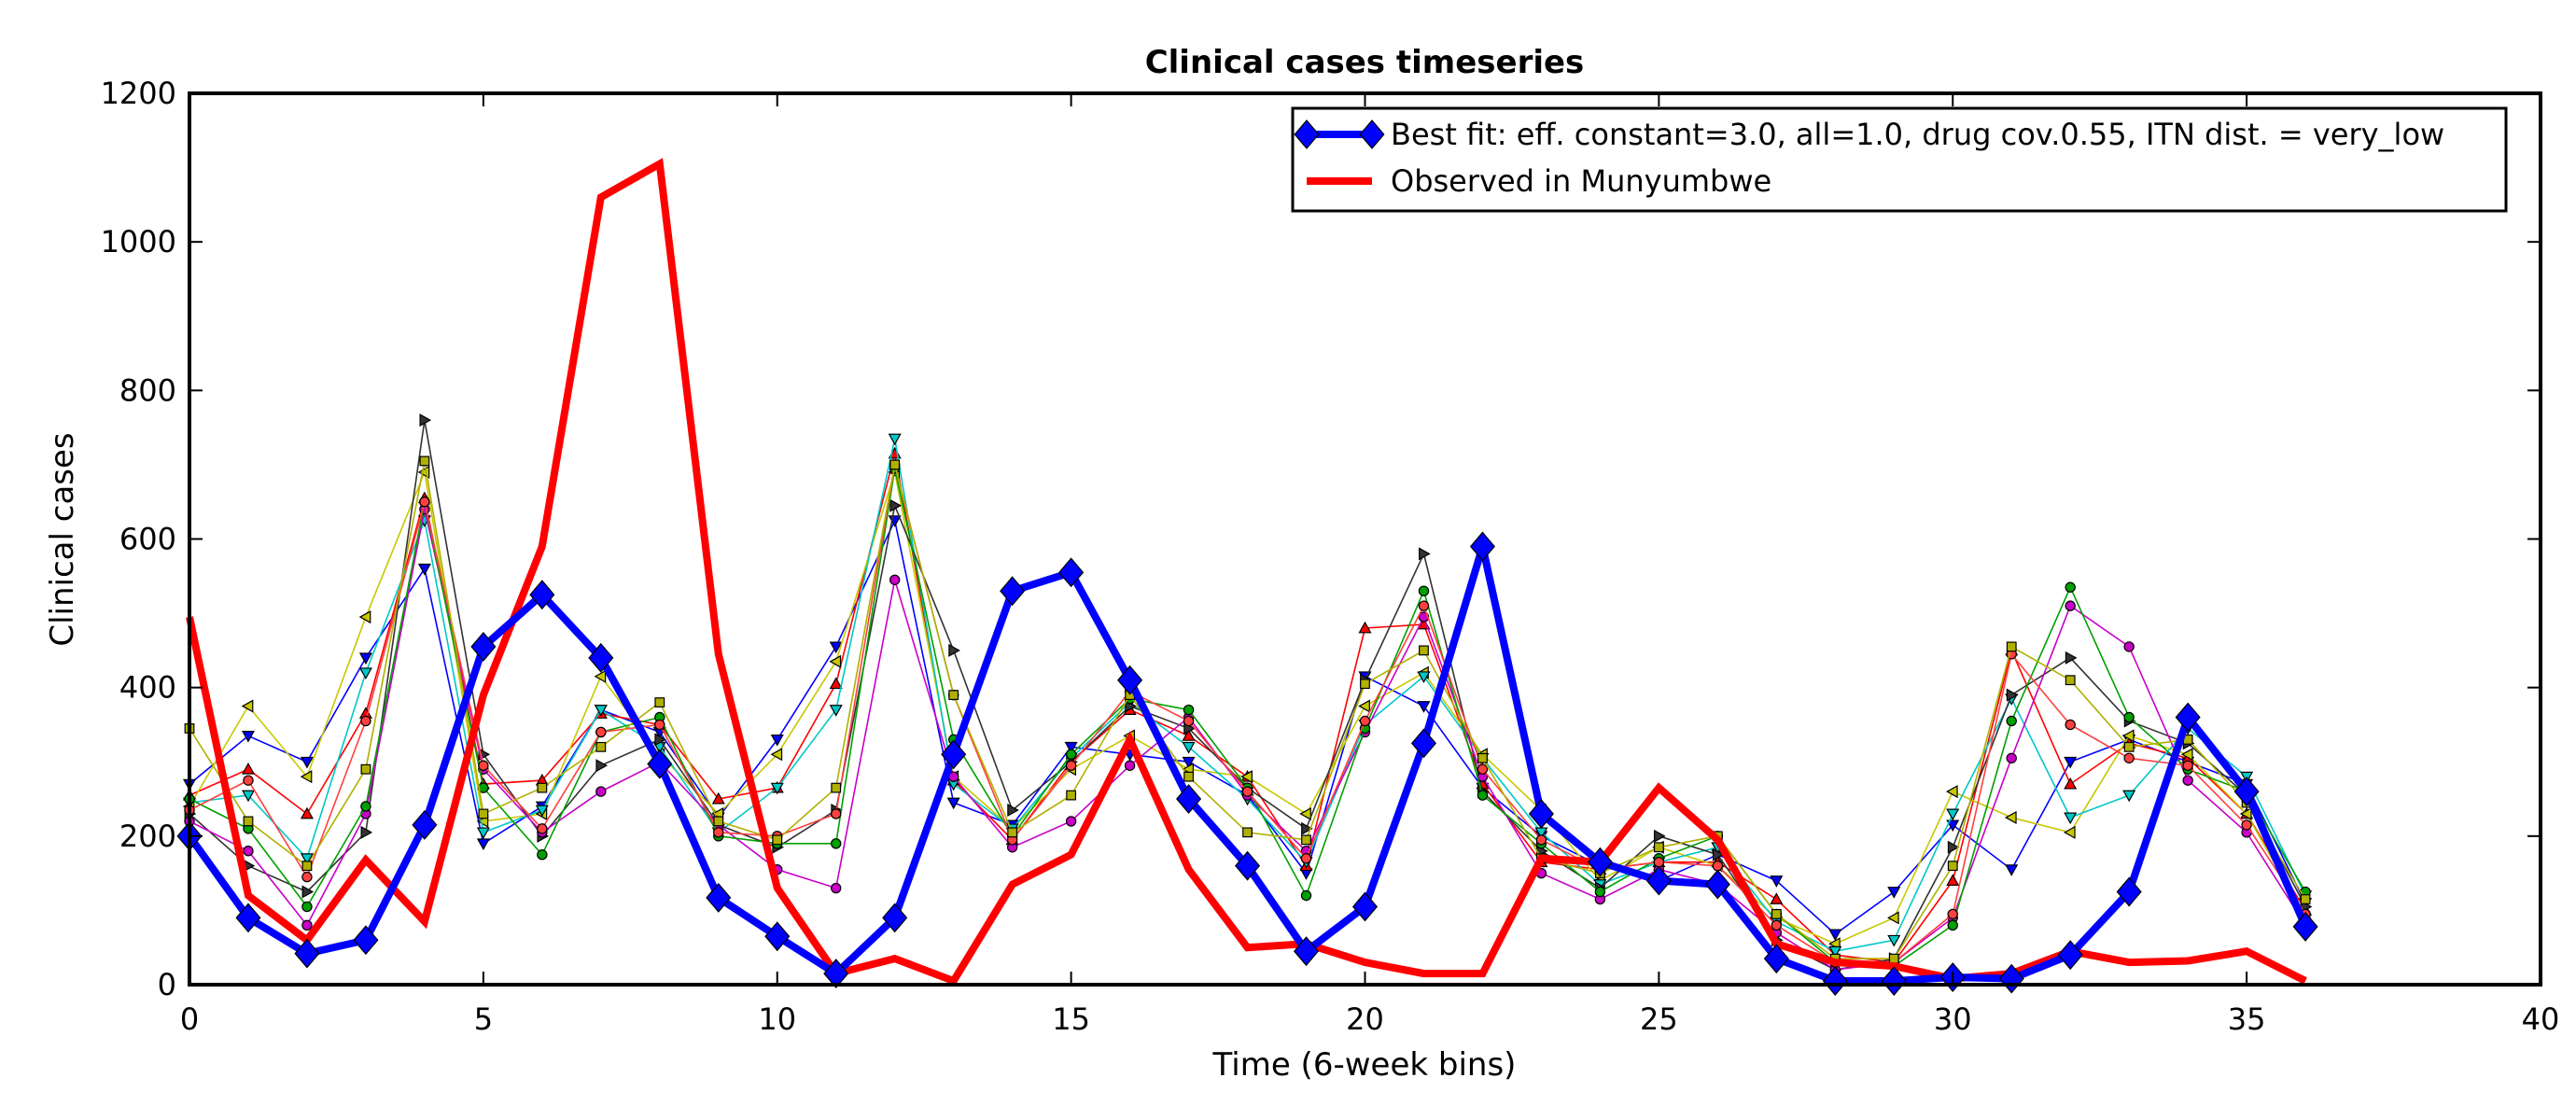 This screenshot has height=1120, width=2576. Describe the element at coordinates (483, 1019) in the screenshot. I see `x-tick-label: 5` at that location.